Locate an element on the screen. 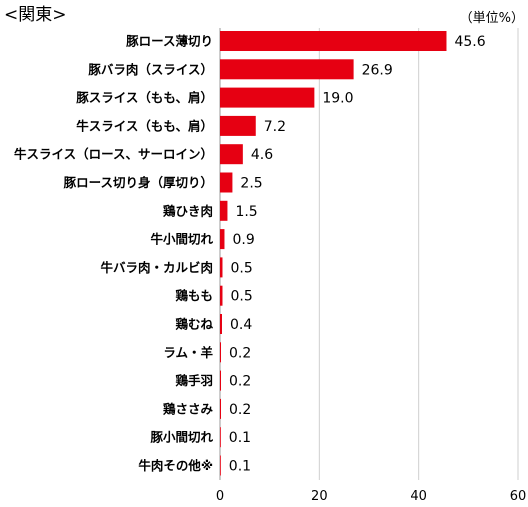 This screenshot has height=507, width=528. value-label: 7.2 is located at coordinates (275, 127).